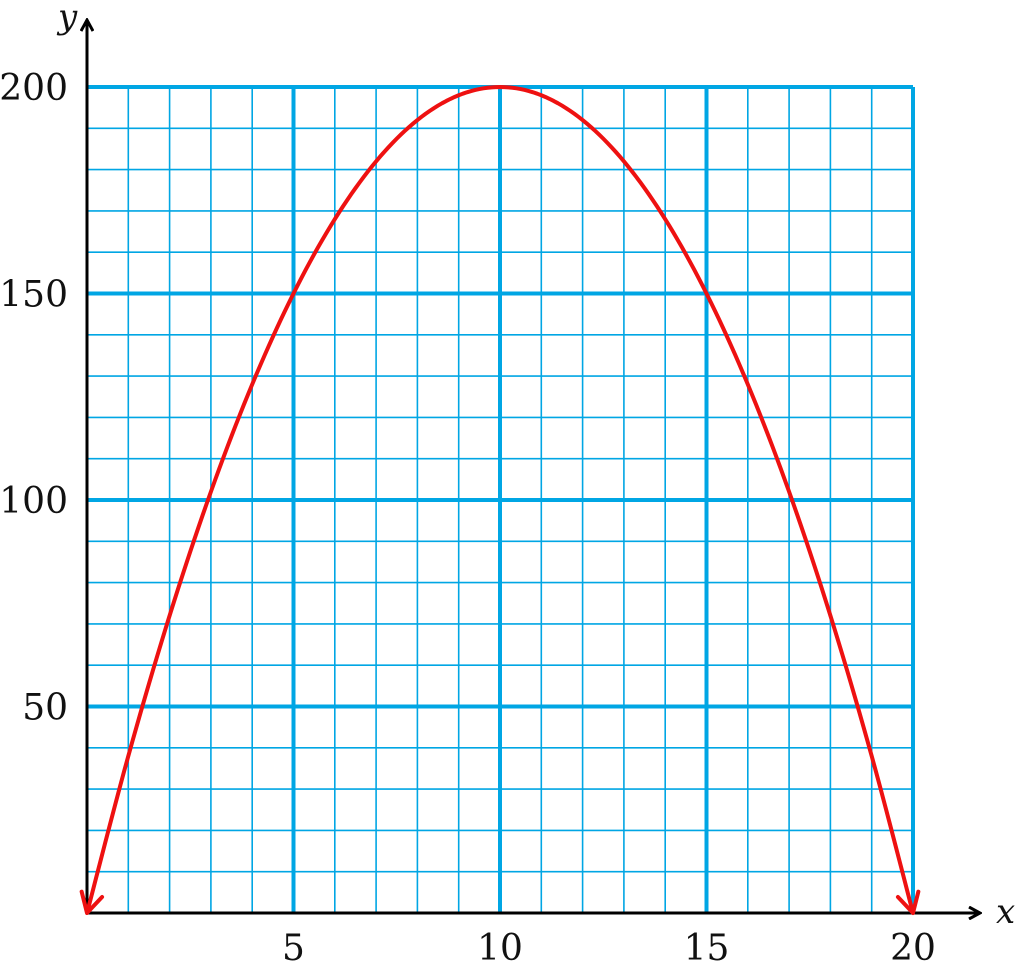  I want to click on y-axis-label: y, so click(67, 18).